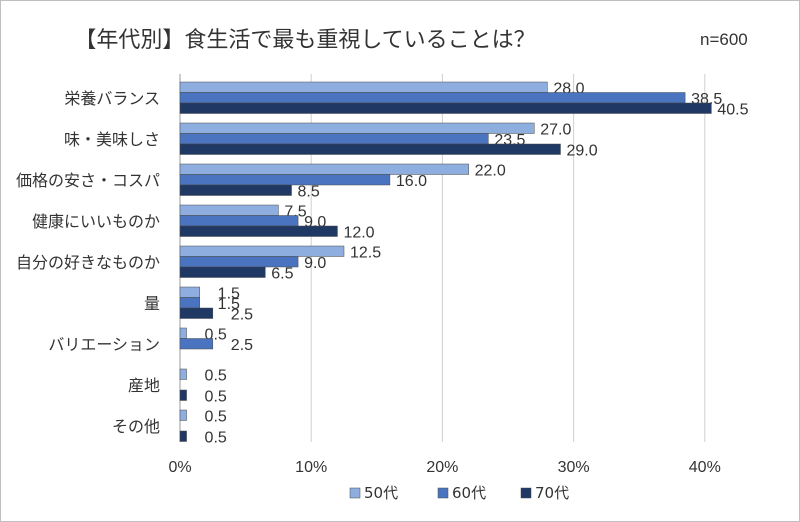 The height and width of the screenshot is (522, 800). I want to click on legend-label: 60代, so click(469, 493).